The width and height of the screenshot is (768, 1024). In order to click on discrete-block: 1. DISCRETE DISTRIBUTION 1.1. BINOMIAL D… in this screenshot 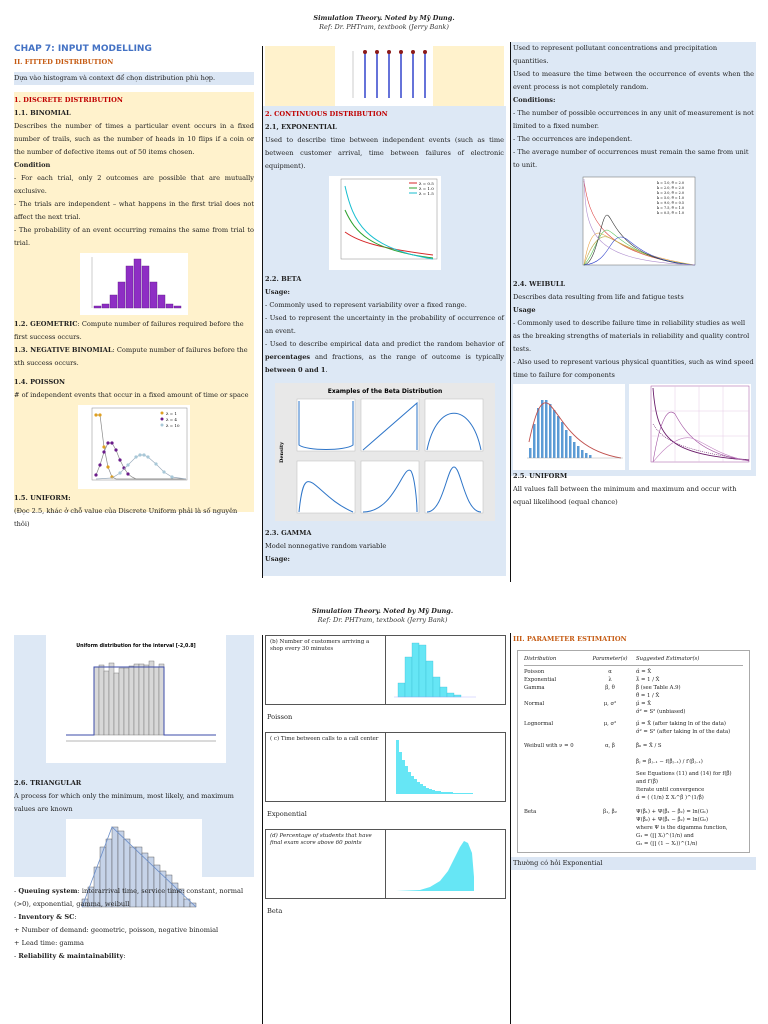, I will do `click(134, 310)`.